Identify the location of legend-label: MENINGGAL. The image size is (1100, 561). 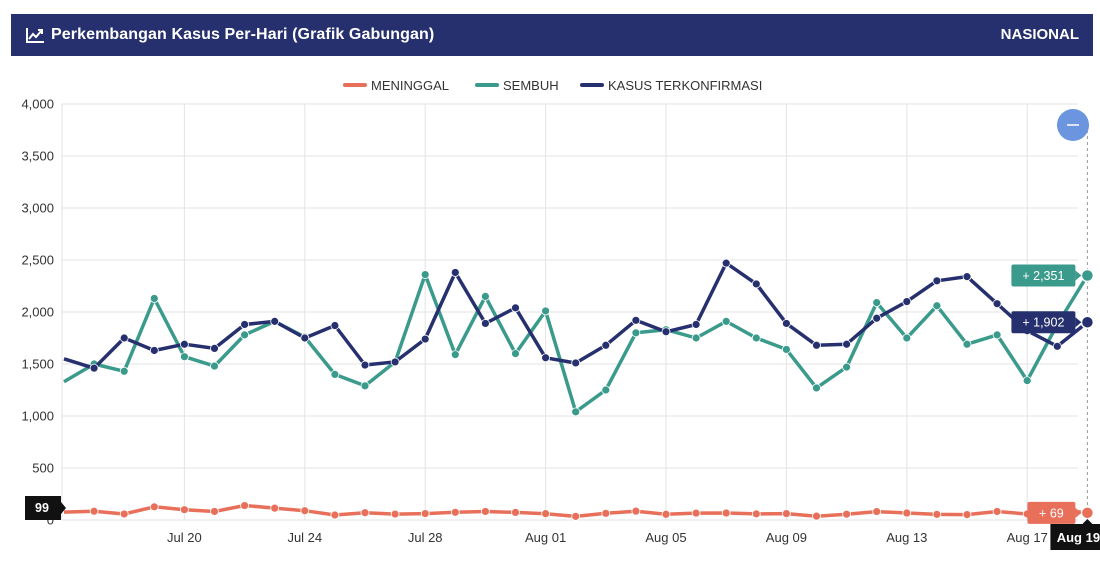
(410, 85).